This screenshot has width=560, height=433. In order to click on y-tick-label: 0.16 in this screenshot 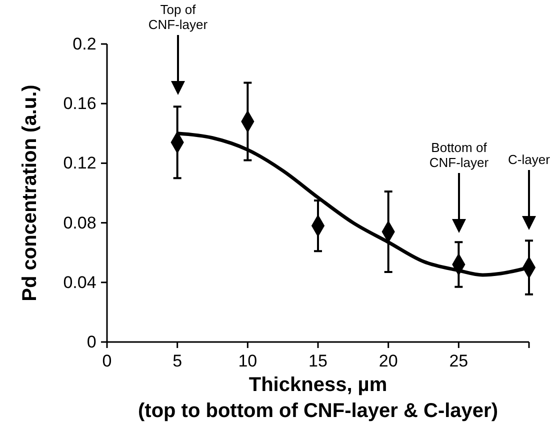, I will do `click(79, 104)`.